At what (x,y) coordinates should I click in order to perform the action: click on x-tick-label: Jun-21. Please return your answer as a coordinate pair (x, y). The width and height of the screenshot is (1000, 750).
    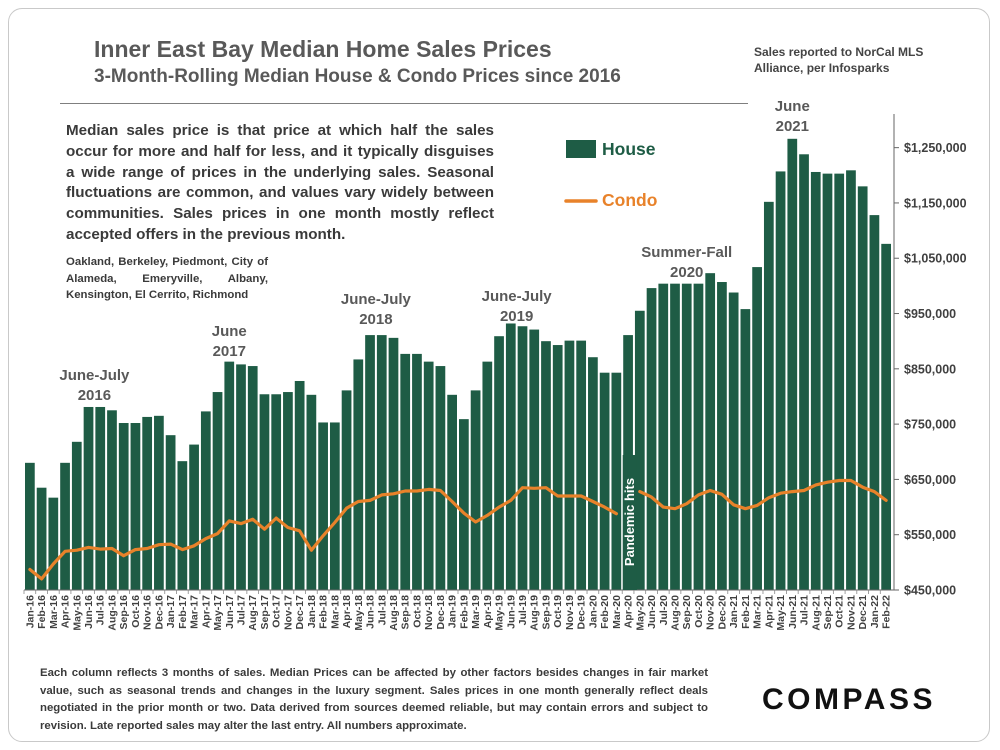
    Looking at the image, I should click on (793, 612).